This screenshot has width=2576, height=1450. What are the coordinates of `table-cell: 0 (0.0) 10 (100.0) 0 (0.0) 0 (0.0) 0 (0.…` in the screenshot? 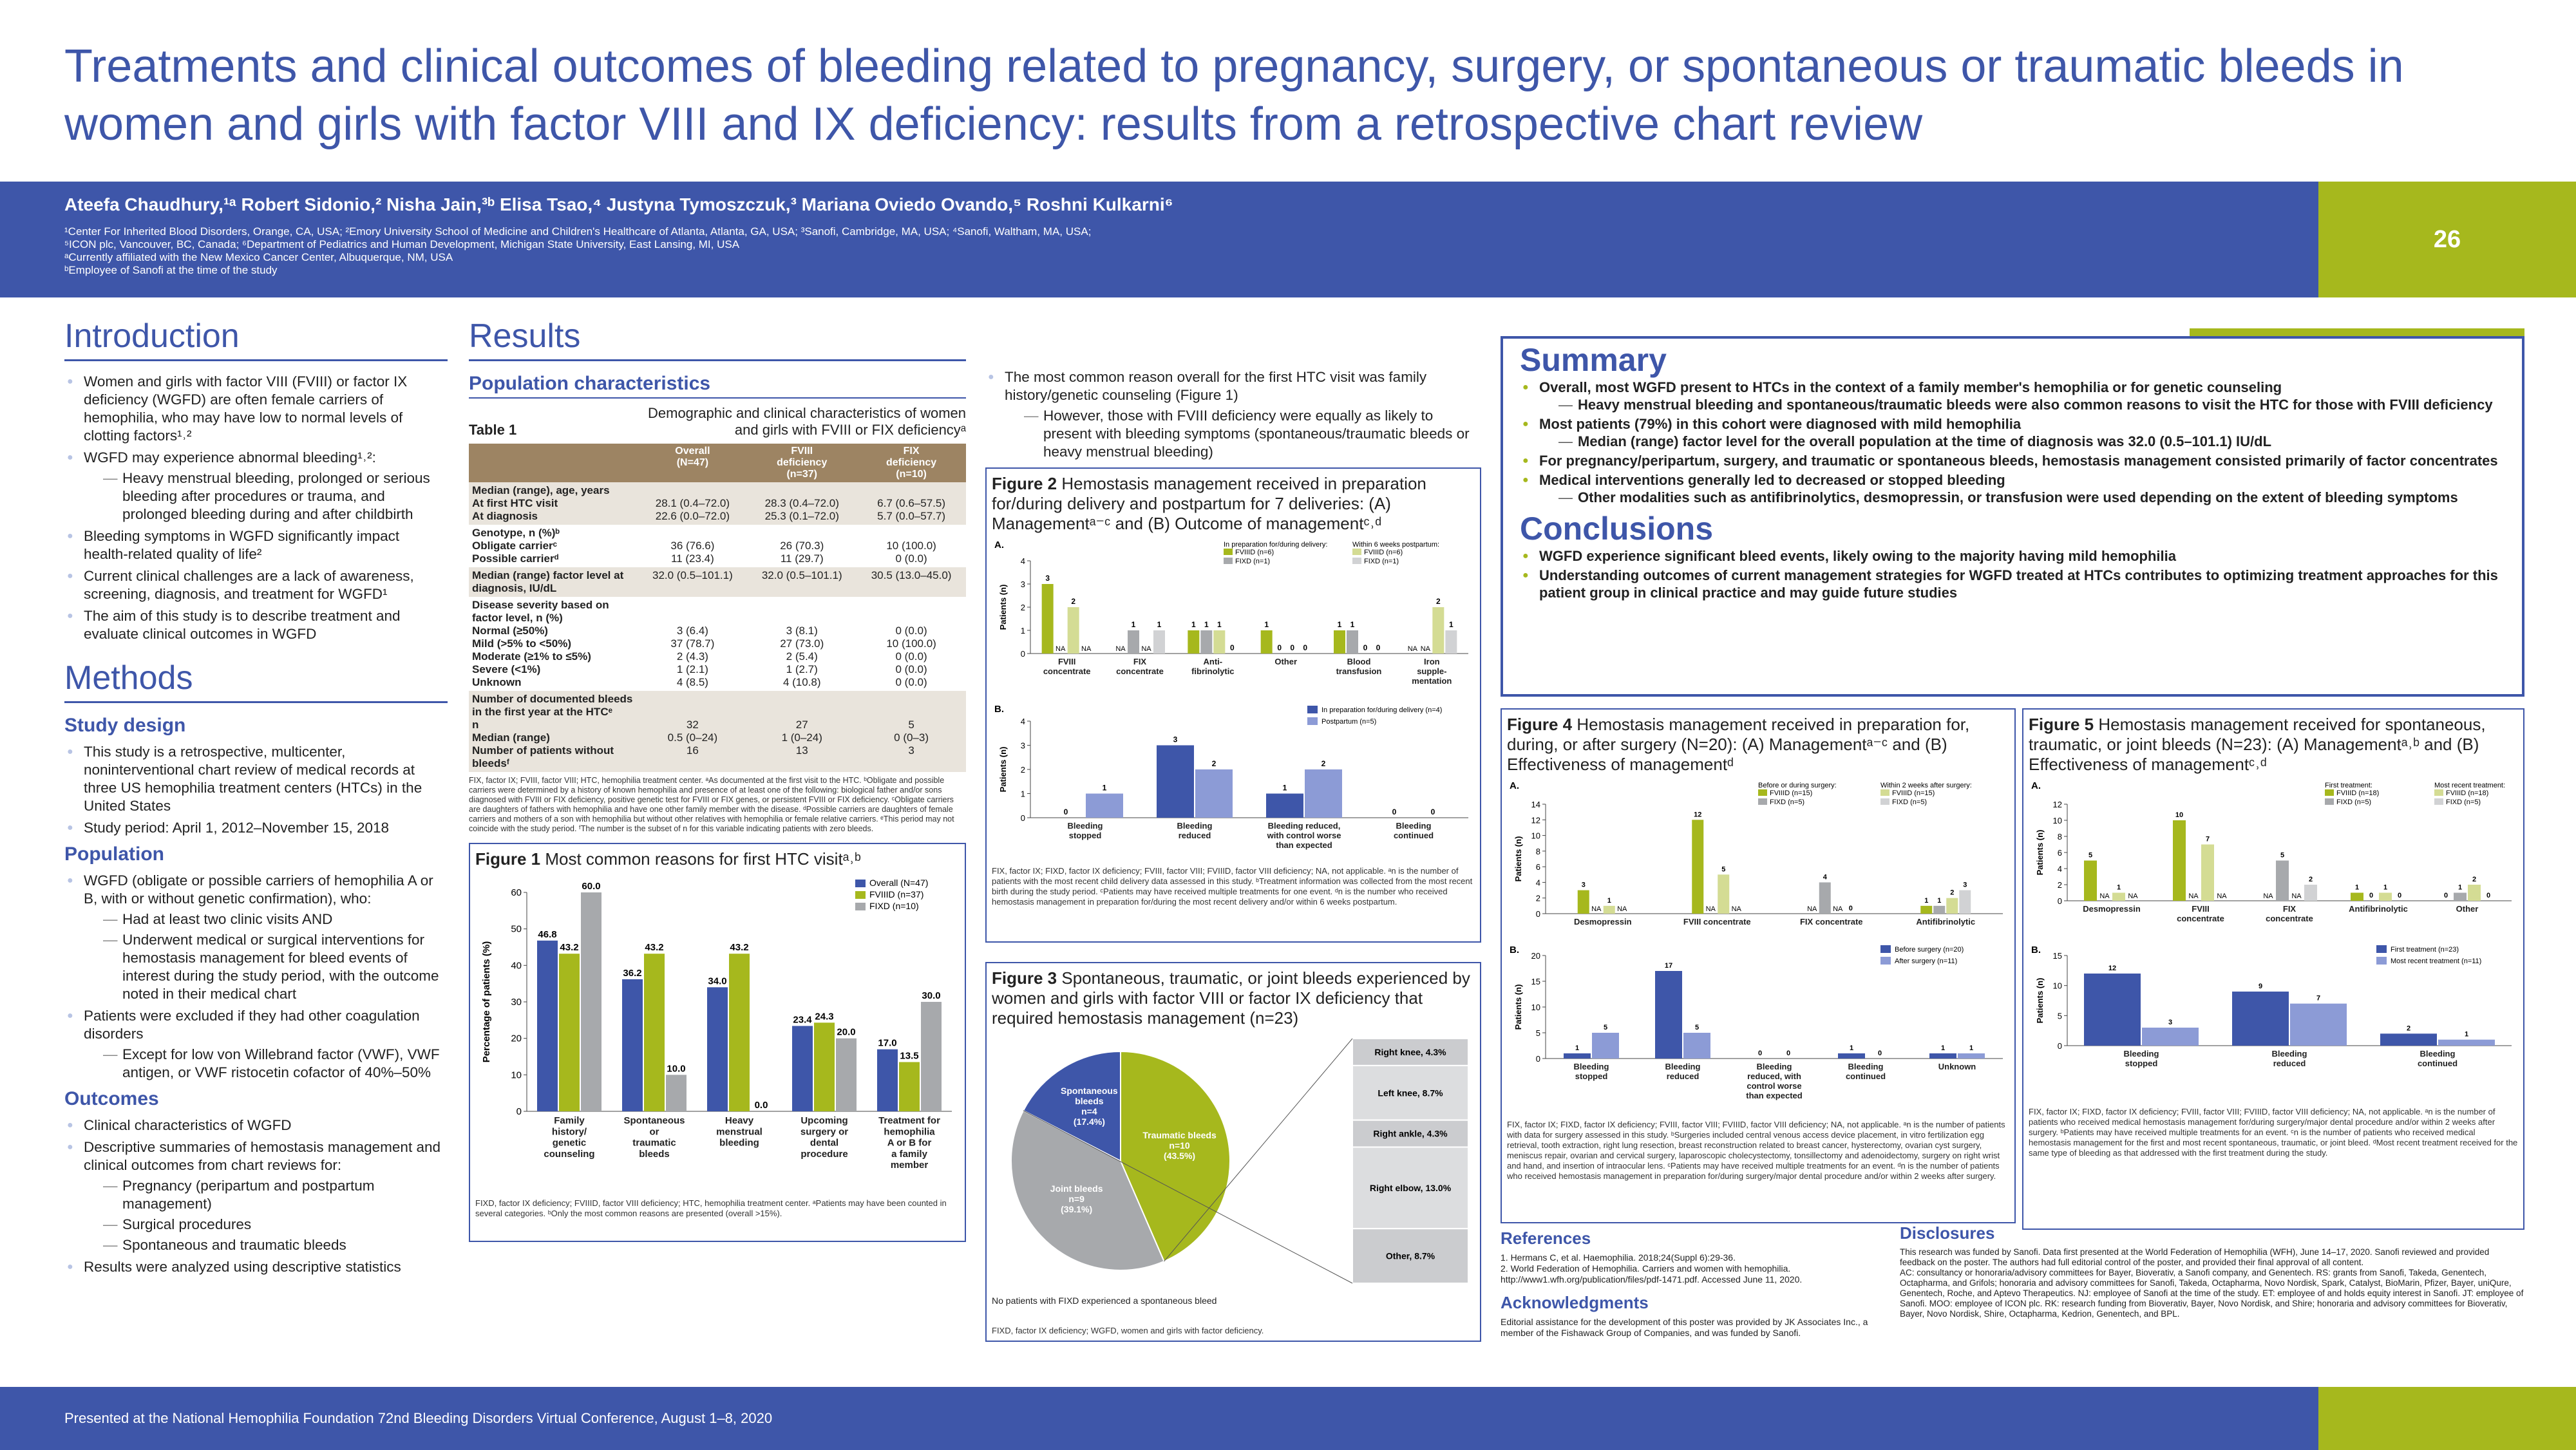 It's located at (911, 656).